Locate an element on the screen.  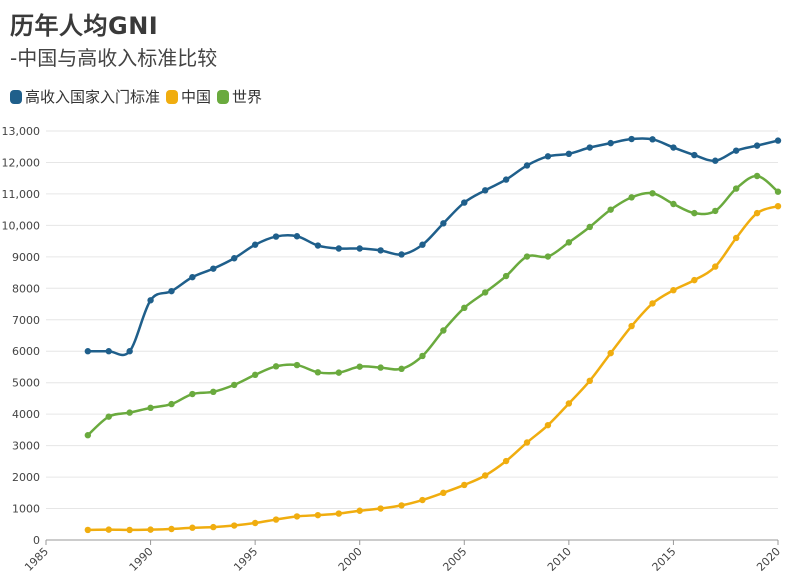
y-tick-label: 3000 is located at coordinates (26, 446).